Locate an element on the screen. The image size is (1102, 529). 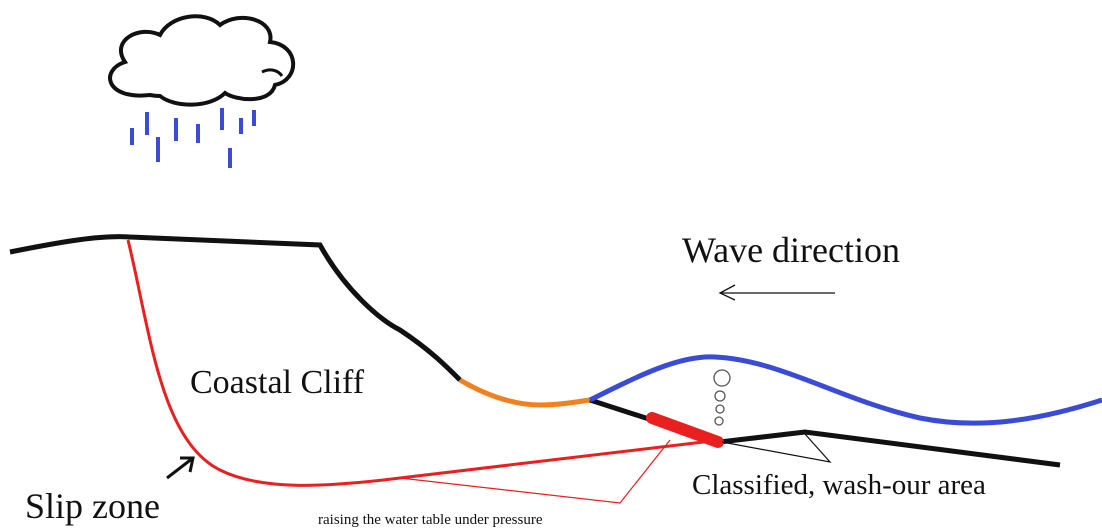
cloud is located at coordinates (202, 60).